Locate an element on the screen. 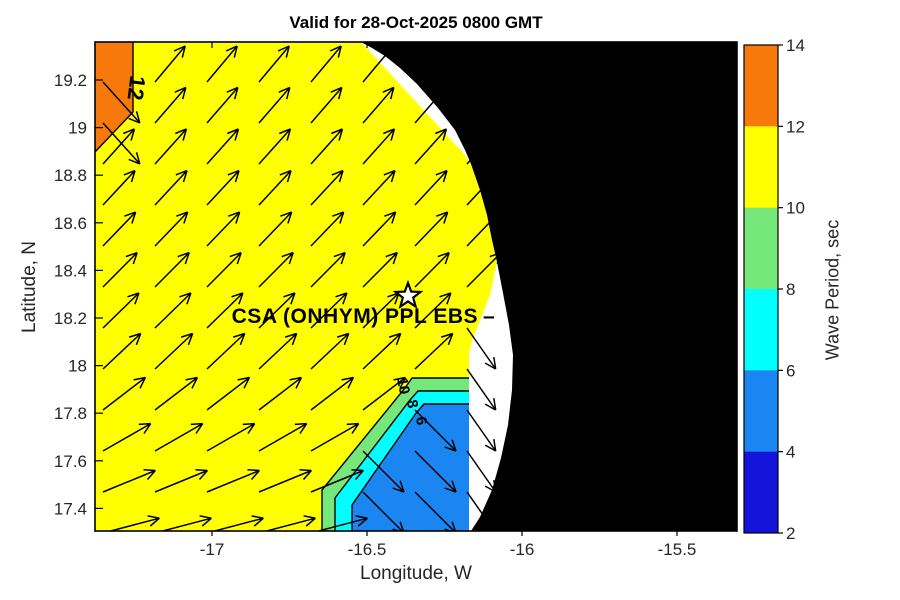 This screenshot has width=900, height=600. x-tick-label: -16 is located at coordinates (522, 549).